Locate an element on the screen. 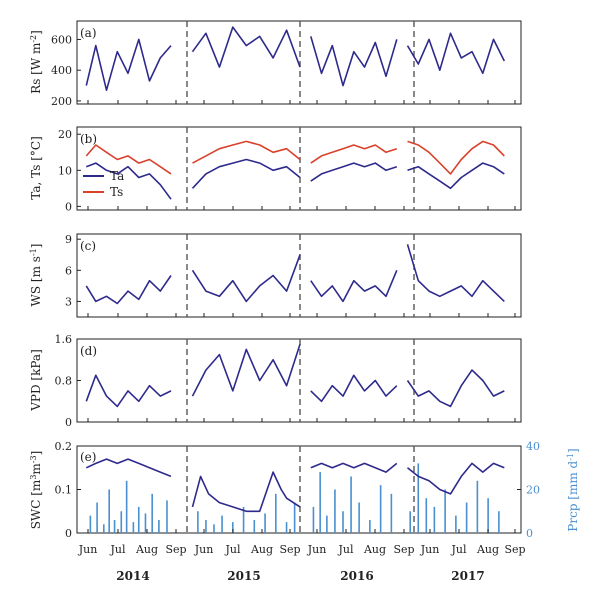  legend-b: Ta Ts is located at coordinates (103, 184).